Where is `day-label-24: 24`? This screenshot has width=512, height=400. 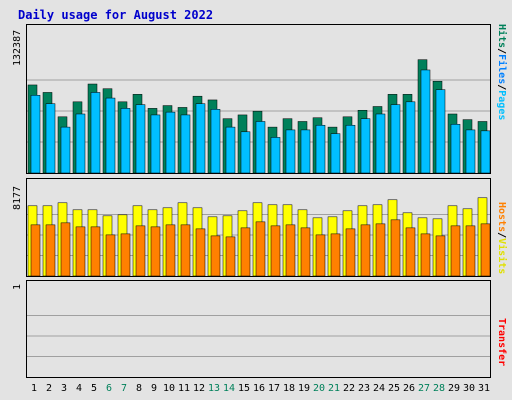 day-label-24: 24 is located at coordinates (379, 388).